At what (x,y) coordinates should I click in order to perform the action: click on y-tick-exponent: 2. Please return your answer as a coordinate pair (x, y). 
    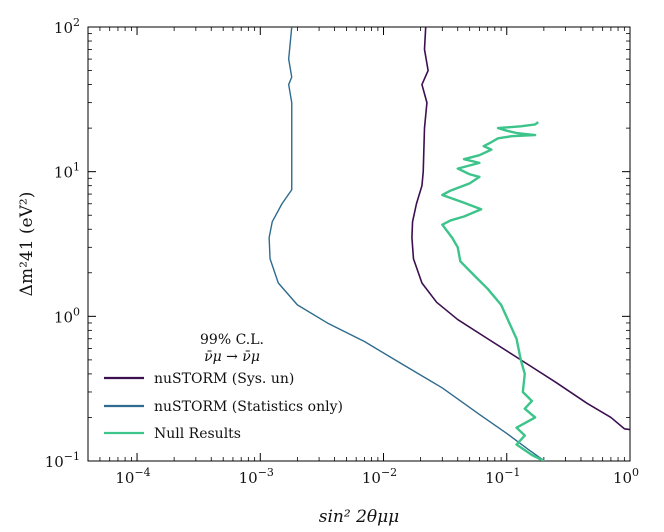
    Looking at the image, I should click on (76, 22).